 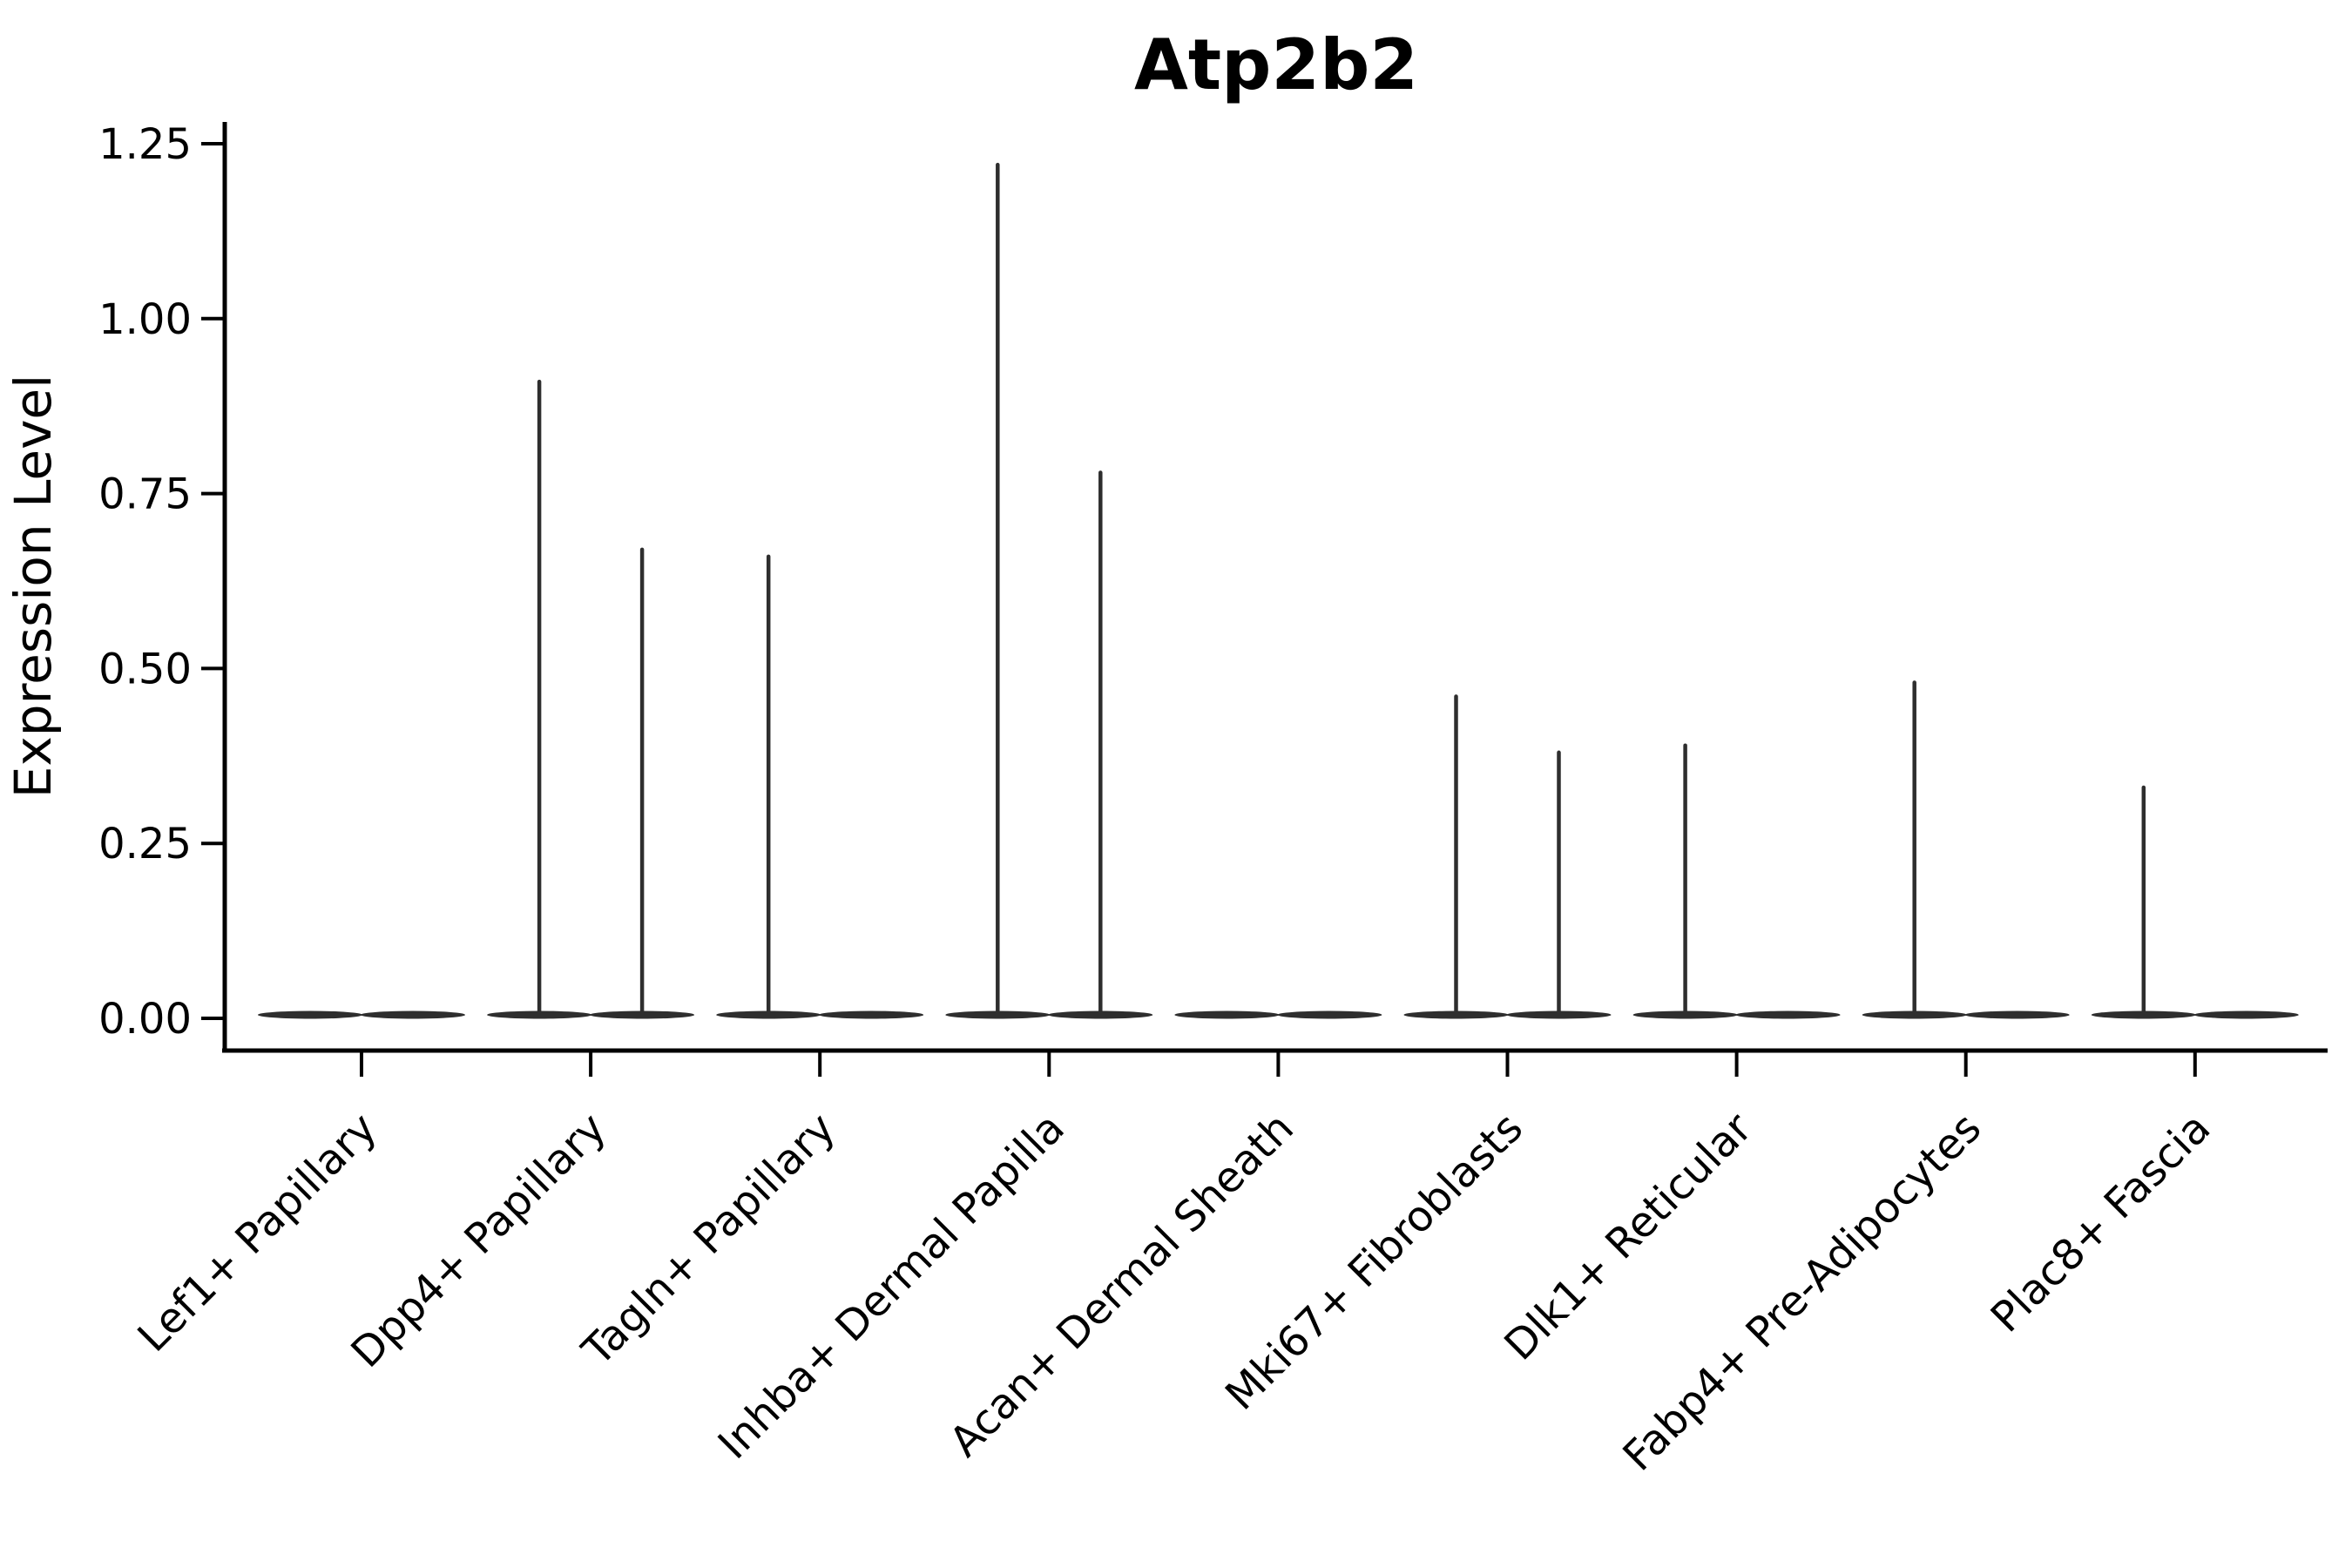 I want to click on y-tick-label: 0.50, so click(x=145, y=669).